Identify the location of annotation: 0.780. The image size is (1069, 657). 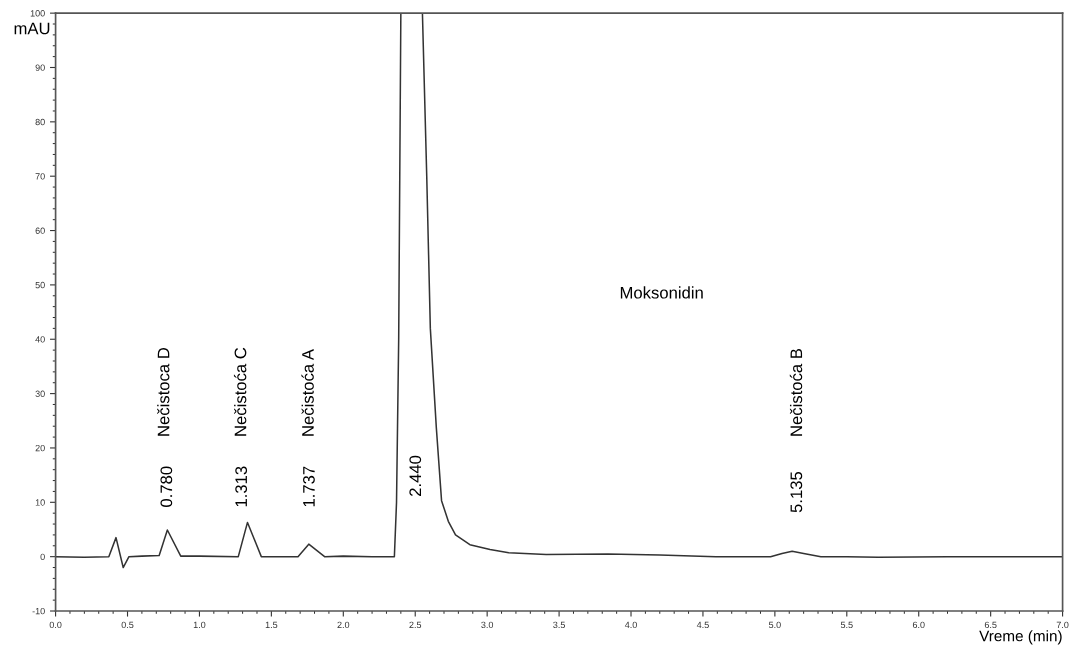
(166, 486).